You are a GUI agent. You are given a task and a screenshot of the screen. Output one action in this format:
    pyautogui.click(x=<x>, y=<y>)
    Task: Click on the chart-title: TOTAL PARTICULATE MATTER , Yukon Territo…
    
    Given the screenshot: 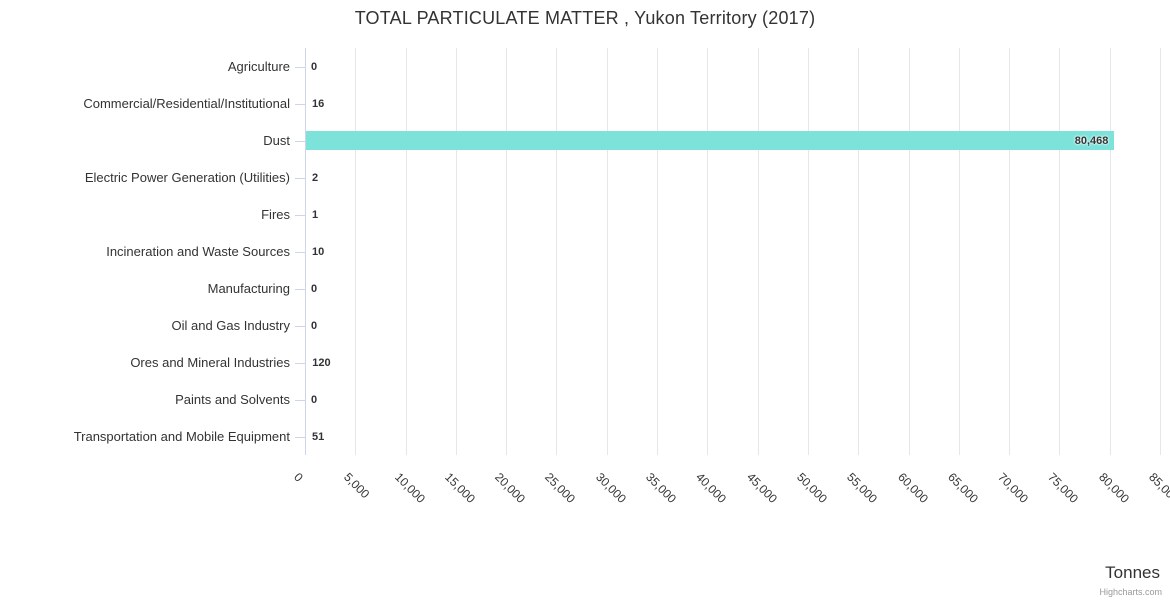 What is the action you would take?
    pyautogui.click(x=585, y=18)
    